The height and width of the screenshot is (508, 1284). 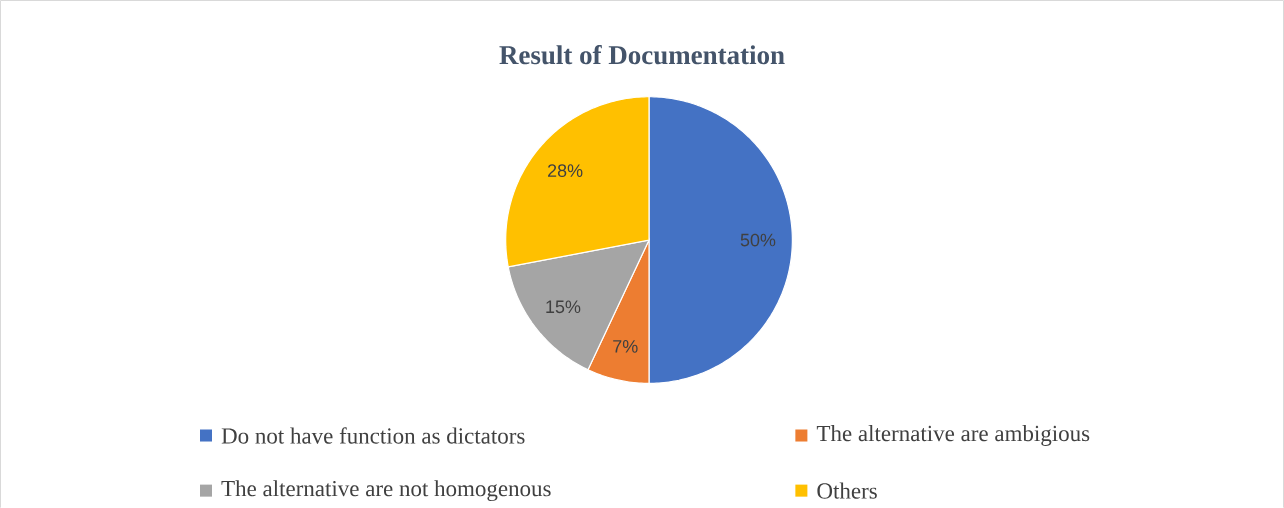 I want to click on legend-label: The alternative are ambigious, so click(x=953, y=435).